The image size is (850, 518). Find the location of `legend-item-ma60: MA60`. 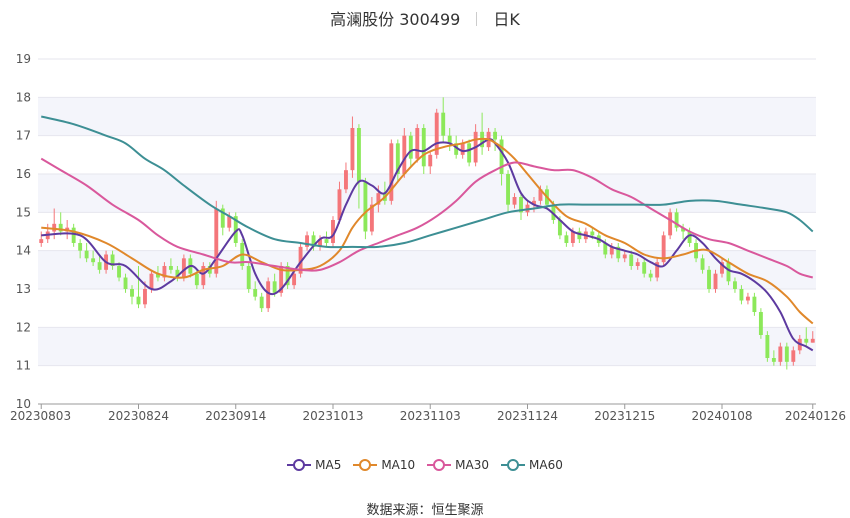

legend-item-ma60: MA60 is located at coordinates (532, 465).